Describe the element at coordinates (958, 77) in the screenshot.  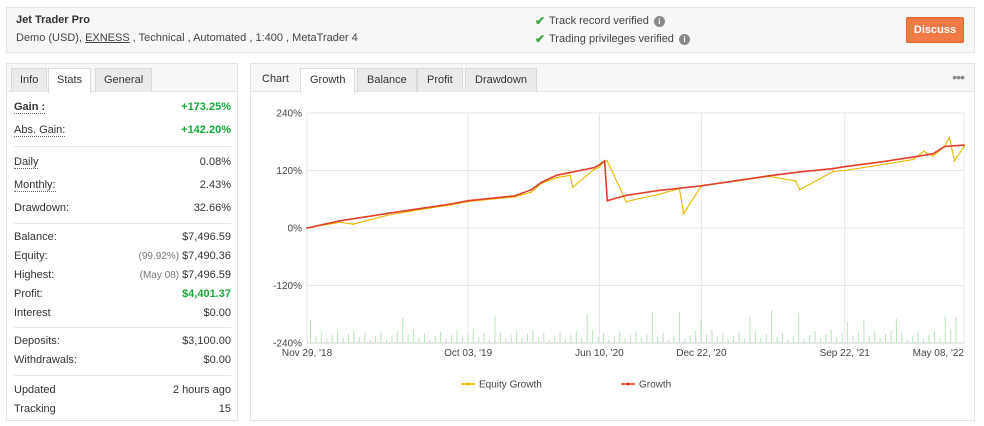
I see `more-options-icon: •••` at that location.